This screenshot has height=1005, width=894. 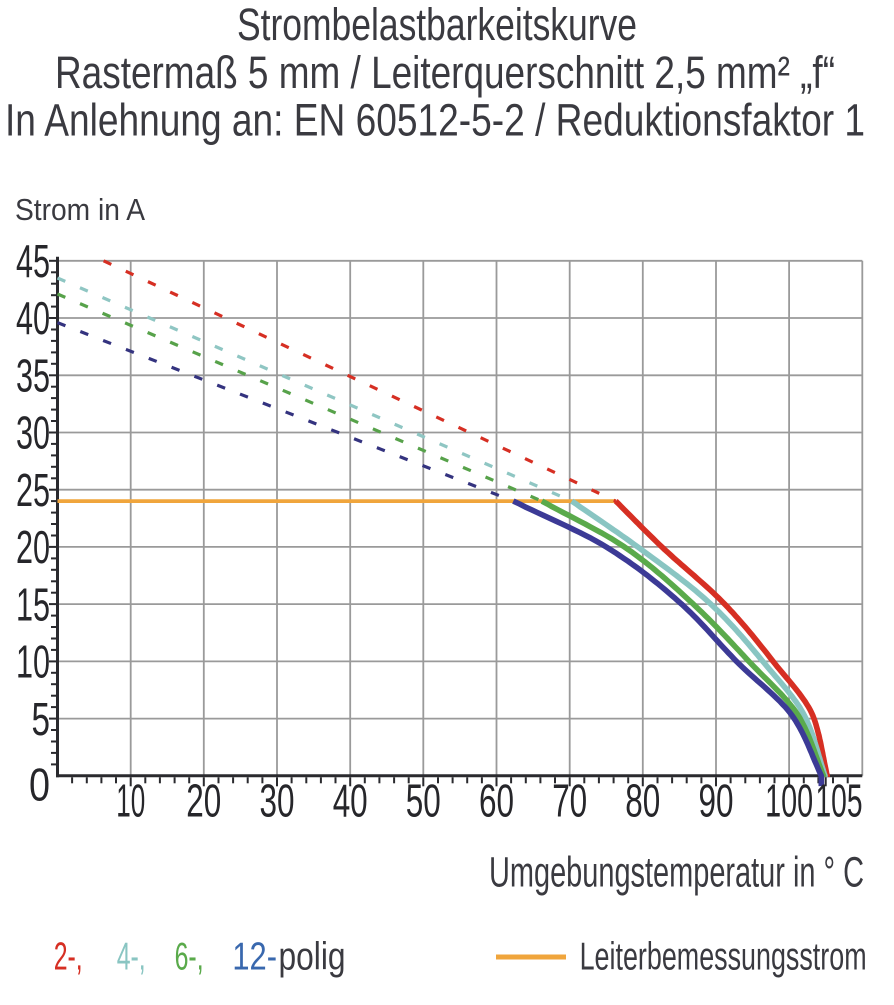 What do you see at coordinates (131, 957) in the screenshot?
I see `svg-text: 4-,` at bounding box center [131, 957].